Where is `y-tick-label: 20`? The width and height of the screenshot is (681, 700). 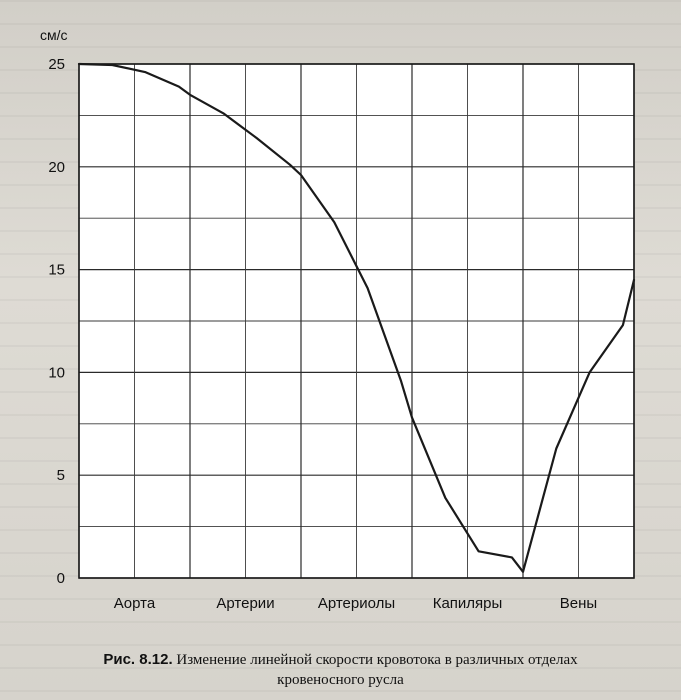
y-tick-label: 20 is located at coordinates (56, 167).